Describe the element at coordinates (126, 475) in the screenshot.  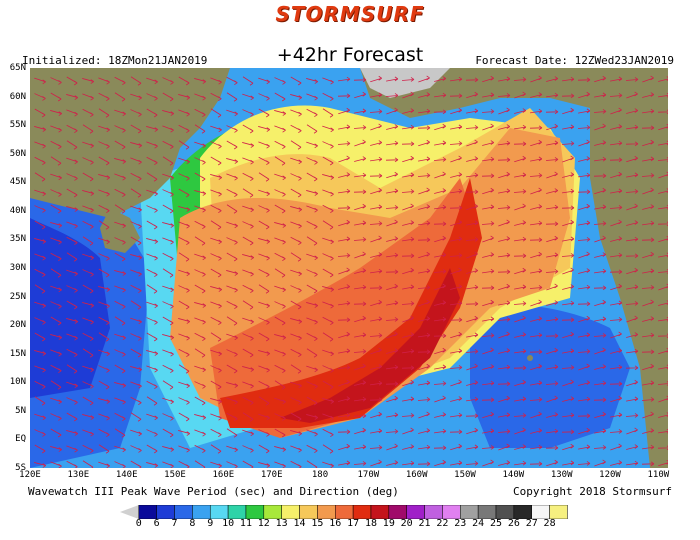
I see `lon-label: 140E` at that location.